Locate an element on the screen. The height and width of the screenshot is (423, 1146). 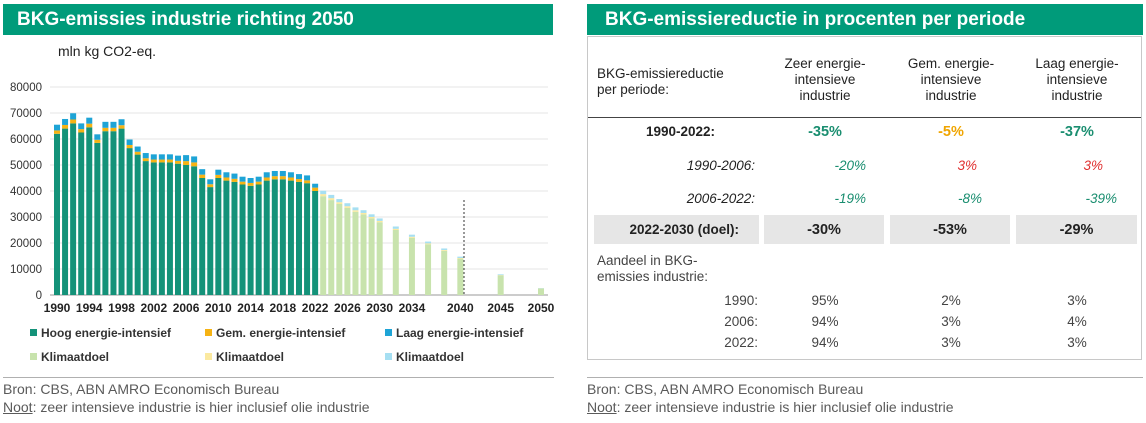
share-2006-year: 2006: is located at coordinates (741, 321).